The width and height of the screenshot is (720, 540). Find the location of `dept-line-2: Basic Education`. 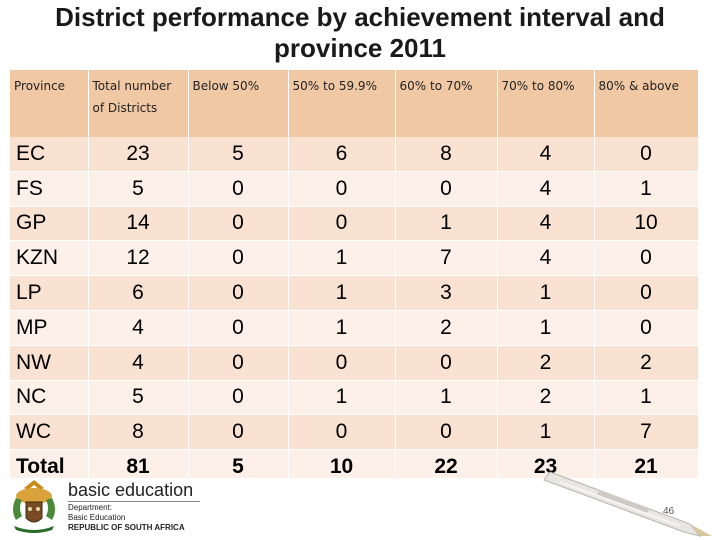

dept-line-2: Basic Education is located at coordinates (97, 517).